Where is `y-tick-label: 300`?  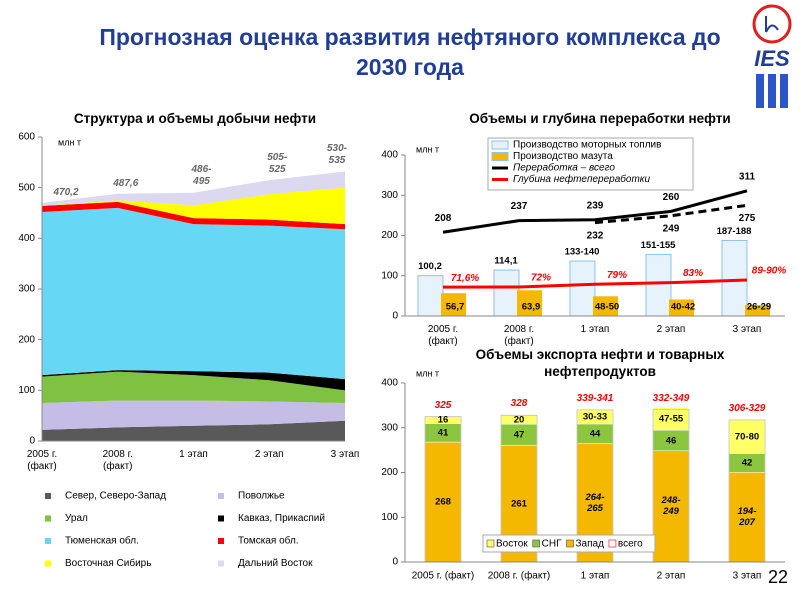 y-tick-label: 300 is located at coordinates (389, 195).